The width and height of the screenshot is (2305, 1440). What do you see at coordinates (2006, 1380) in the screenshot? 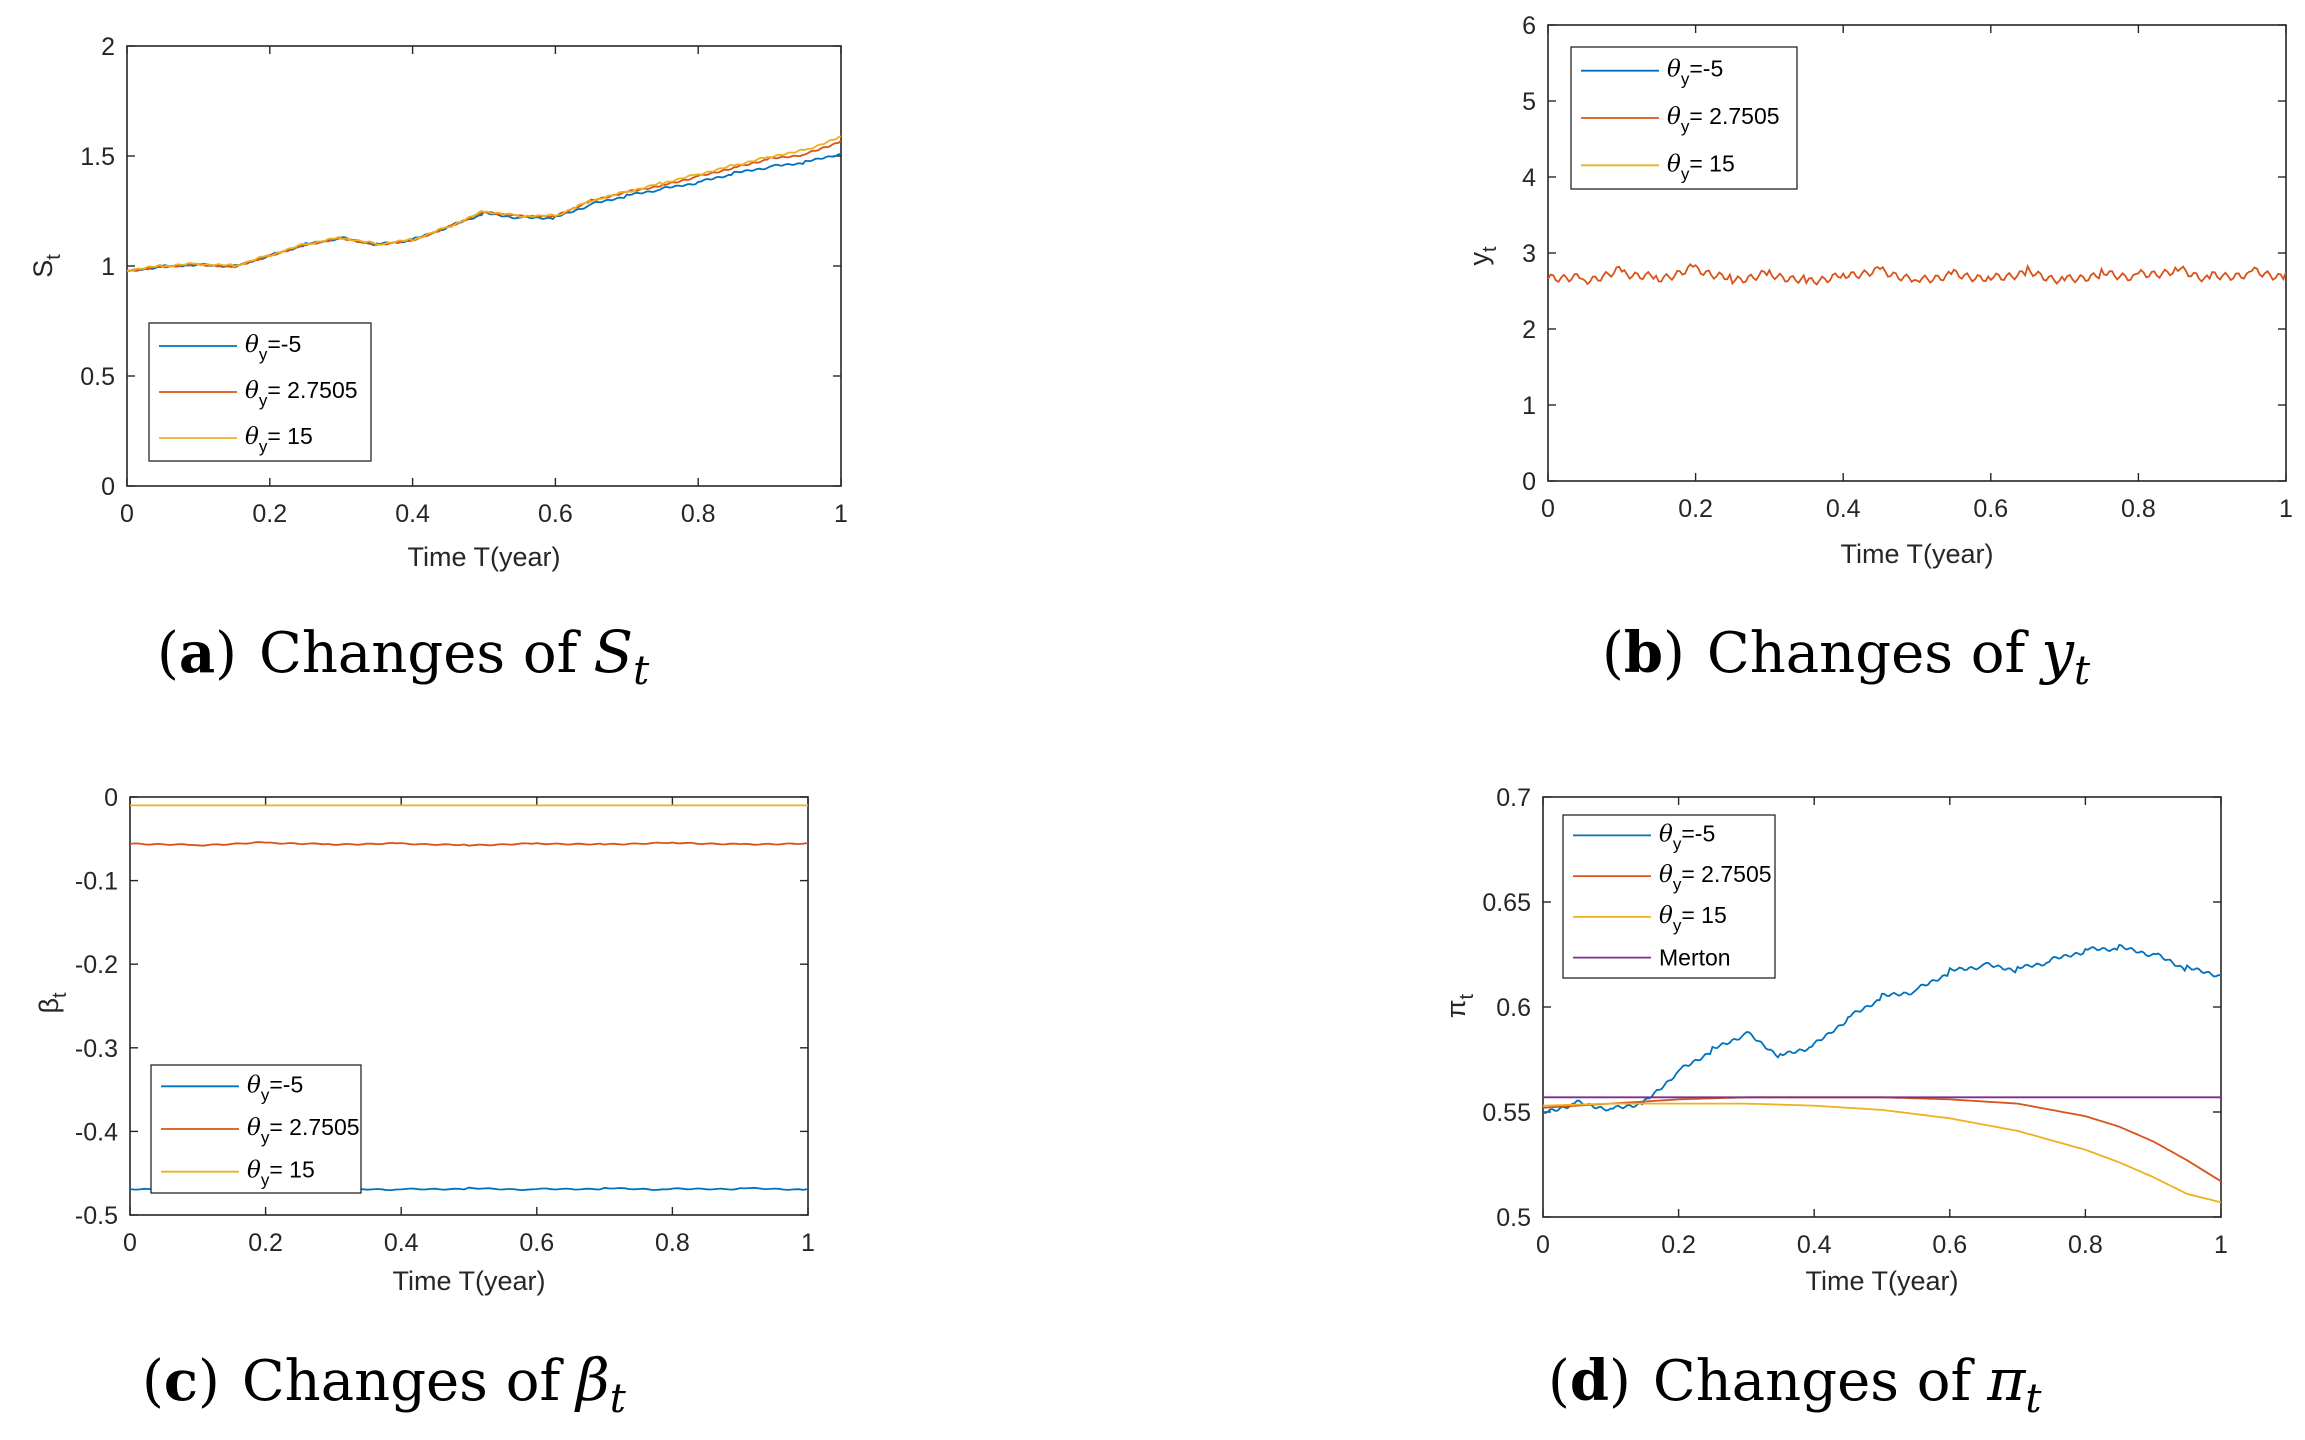
I see `caption-symbol: π` at bounding box center [2006, 1380].